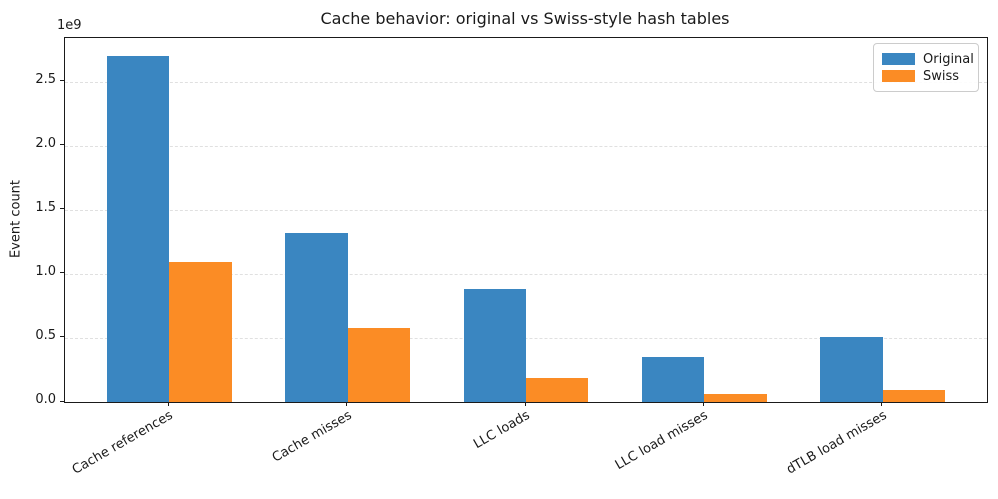 This screenshot has height=499, width=998. Describe the element at coordinates (502, 430) in the screenshot. I see `x-tick-label: LLC loads` at that location.